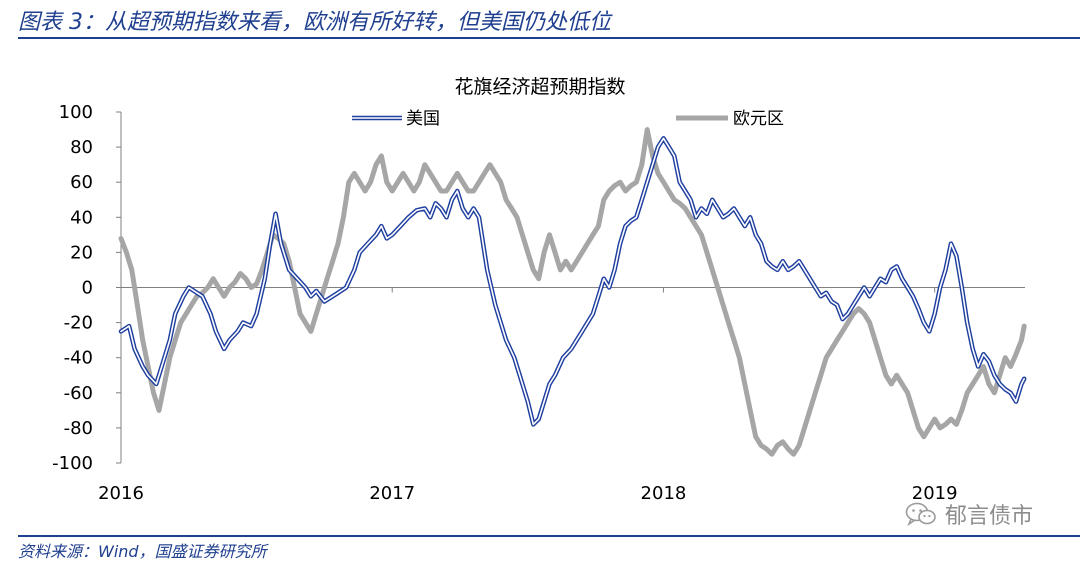 The height and width of the screenshot is (562, 1080). I want to click on legend-label-us: 美国, so click(423, 119).